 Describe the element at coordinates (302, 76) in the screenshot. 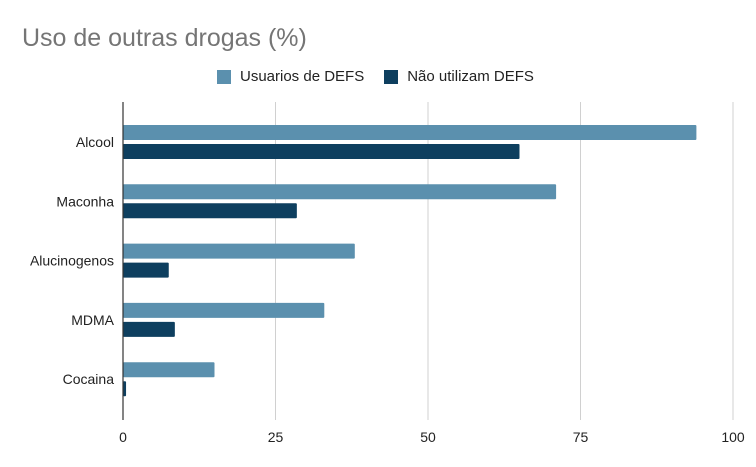

I see `legend-label-usuarios: Usuarios de DEFS` at that location.